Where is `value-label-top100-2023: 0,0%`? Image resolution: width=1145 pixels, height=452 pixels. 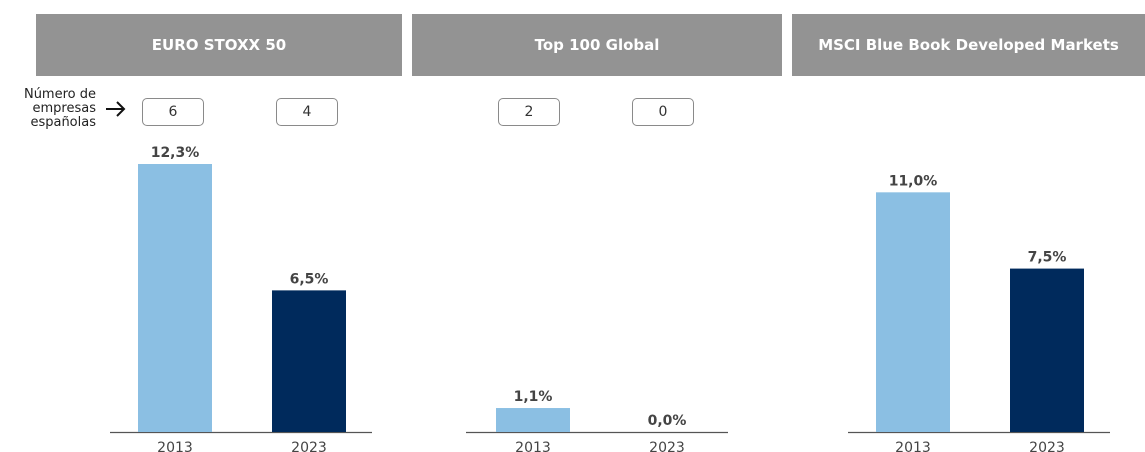
value-label-top100-2023: 0,0% is located at coordinates (667, 421).